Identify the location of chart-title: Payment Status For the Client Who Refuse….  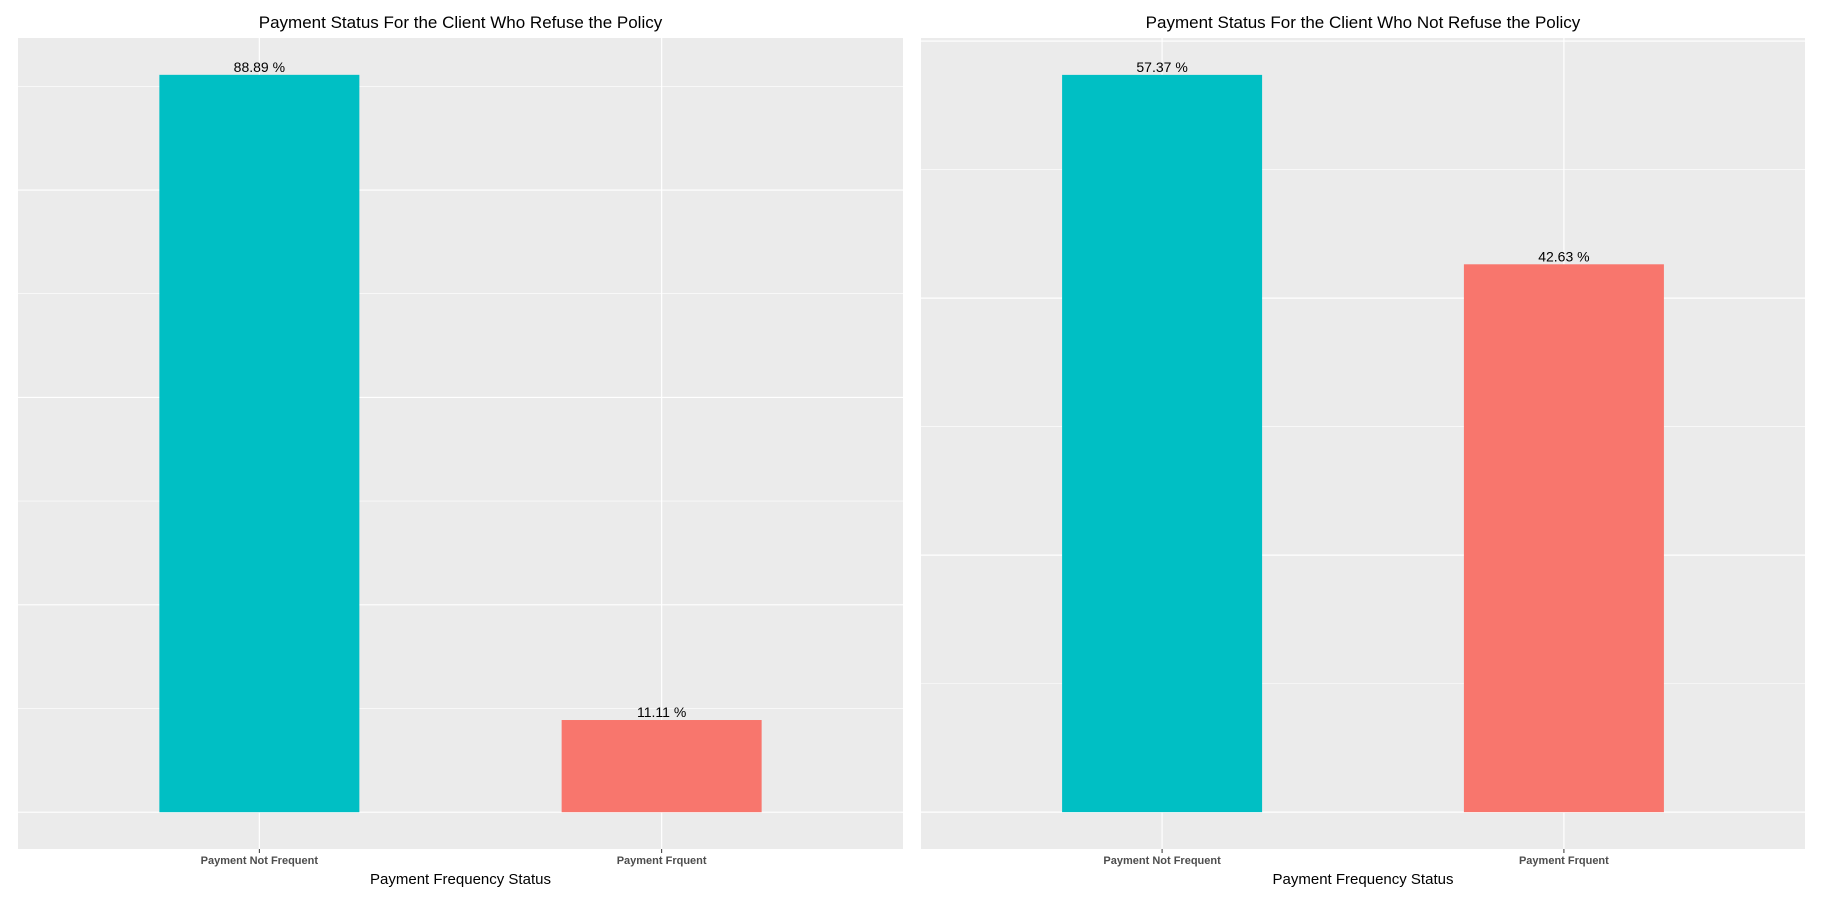
(461, 22).